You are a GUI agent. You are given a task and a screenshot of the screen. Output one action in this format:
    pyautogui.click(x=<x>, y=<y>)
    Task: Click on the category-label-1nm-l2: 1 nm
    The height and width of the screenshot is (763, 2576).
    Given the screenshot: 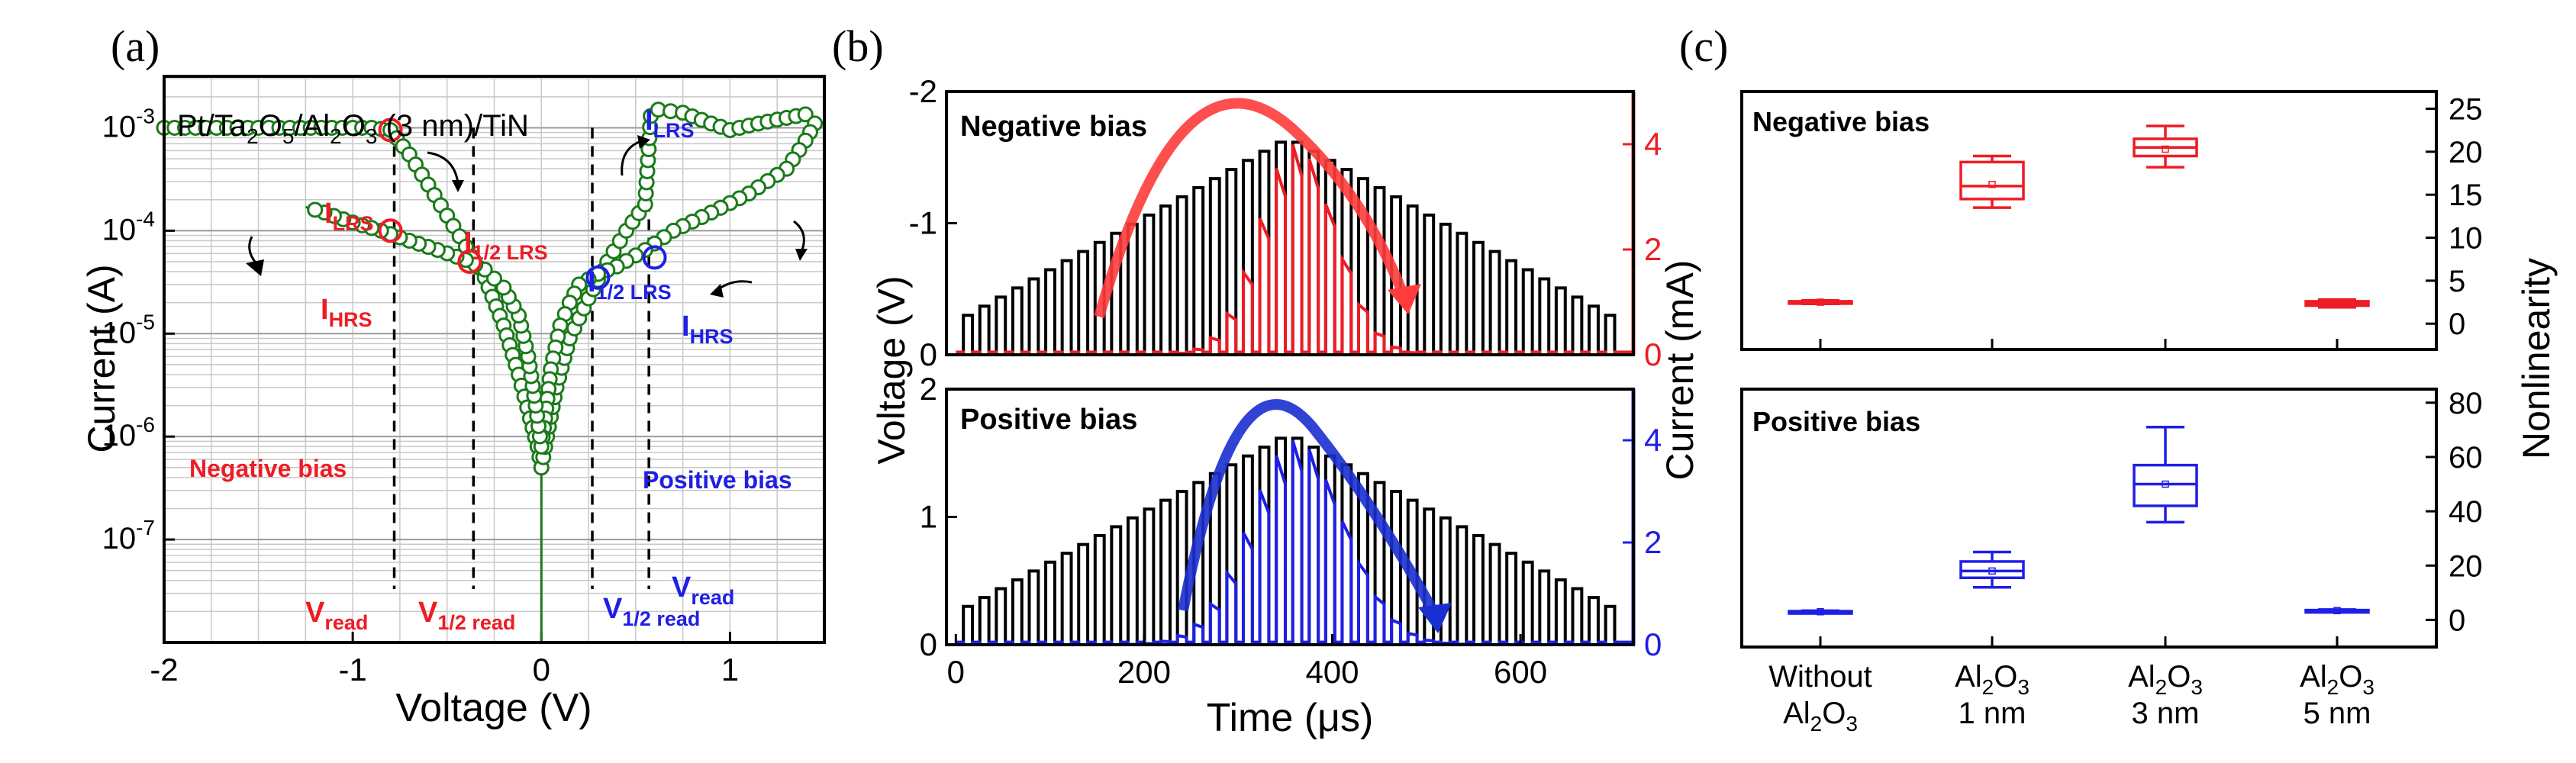 What is the action you would take?
    pyautogui.click(x=1993, y=714)
    